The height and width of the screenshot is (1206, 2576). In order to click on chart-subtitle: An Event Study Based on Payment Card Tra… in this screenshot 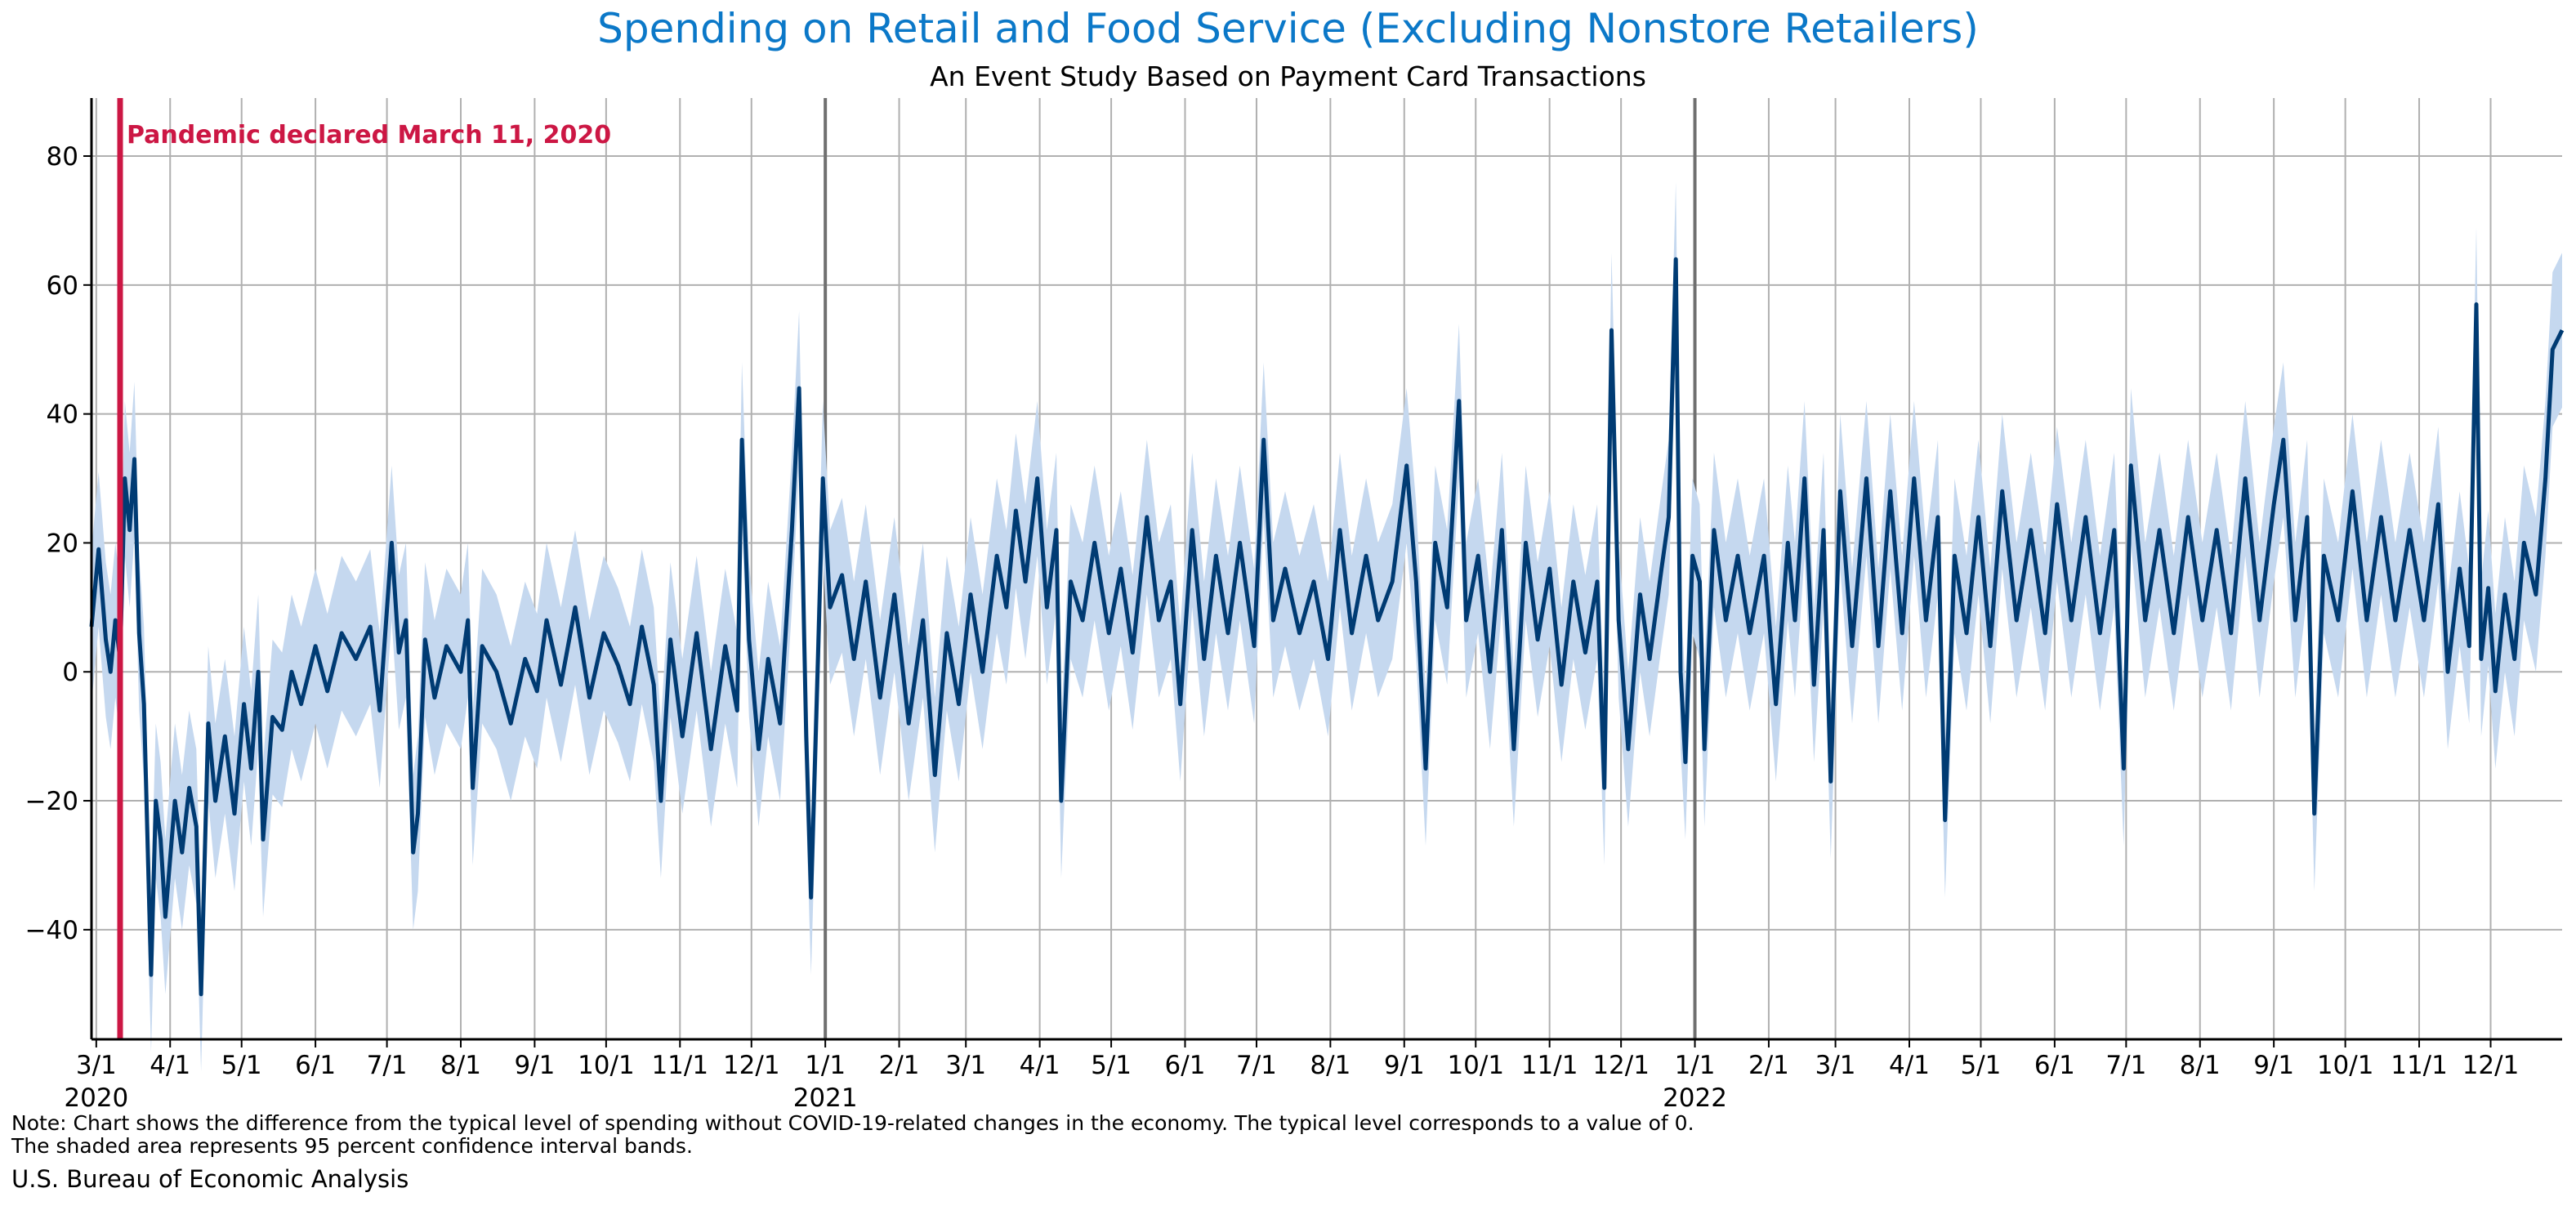, I will do `click(1288, 76)`.